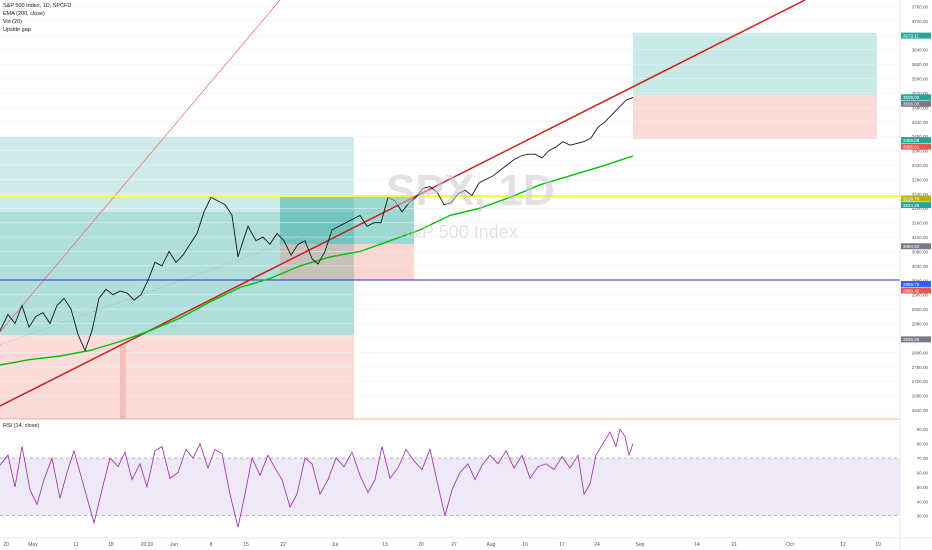 The height and width of the screenshot is (550, 932). Describe the element at coordinates (211, 545) in the screenshot. I see `x-tick-label: 8` at that location.